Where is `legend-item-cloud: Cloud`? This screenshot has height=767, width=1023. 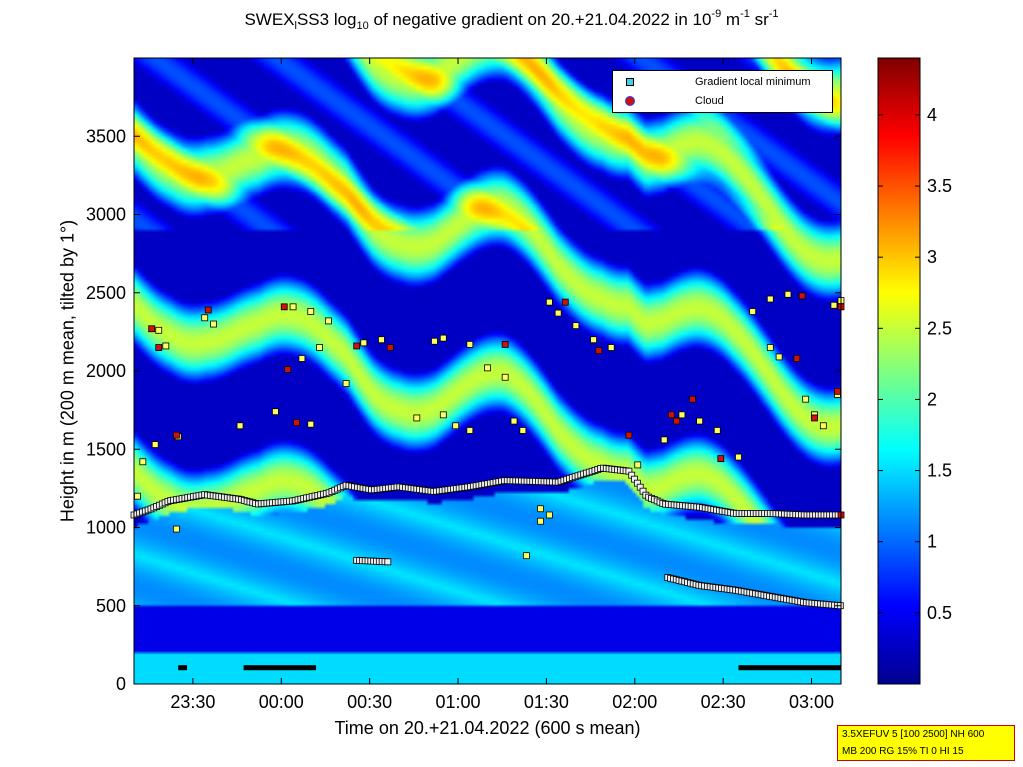 legend-item-cloud: Cloud is located at coordinates (668, 101).